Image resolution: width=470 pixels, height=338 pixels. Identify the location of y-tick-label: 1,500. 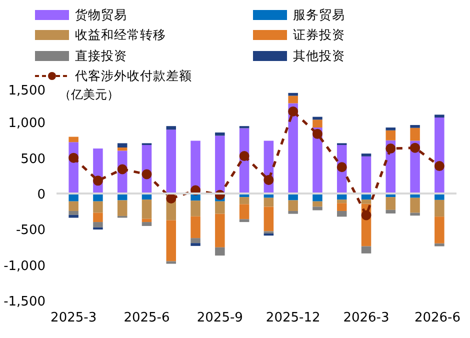
(27, 91).